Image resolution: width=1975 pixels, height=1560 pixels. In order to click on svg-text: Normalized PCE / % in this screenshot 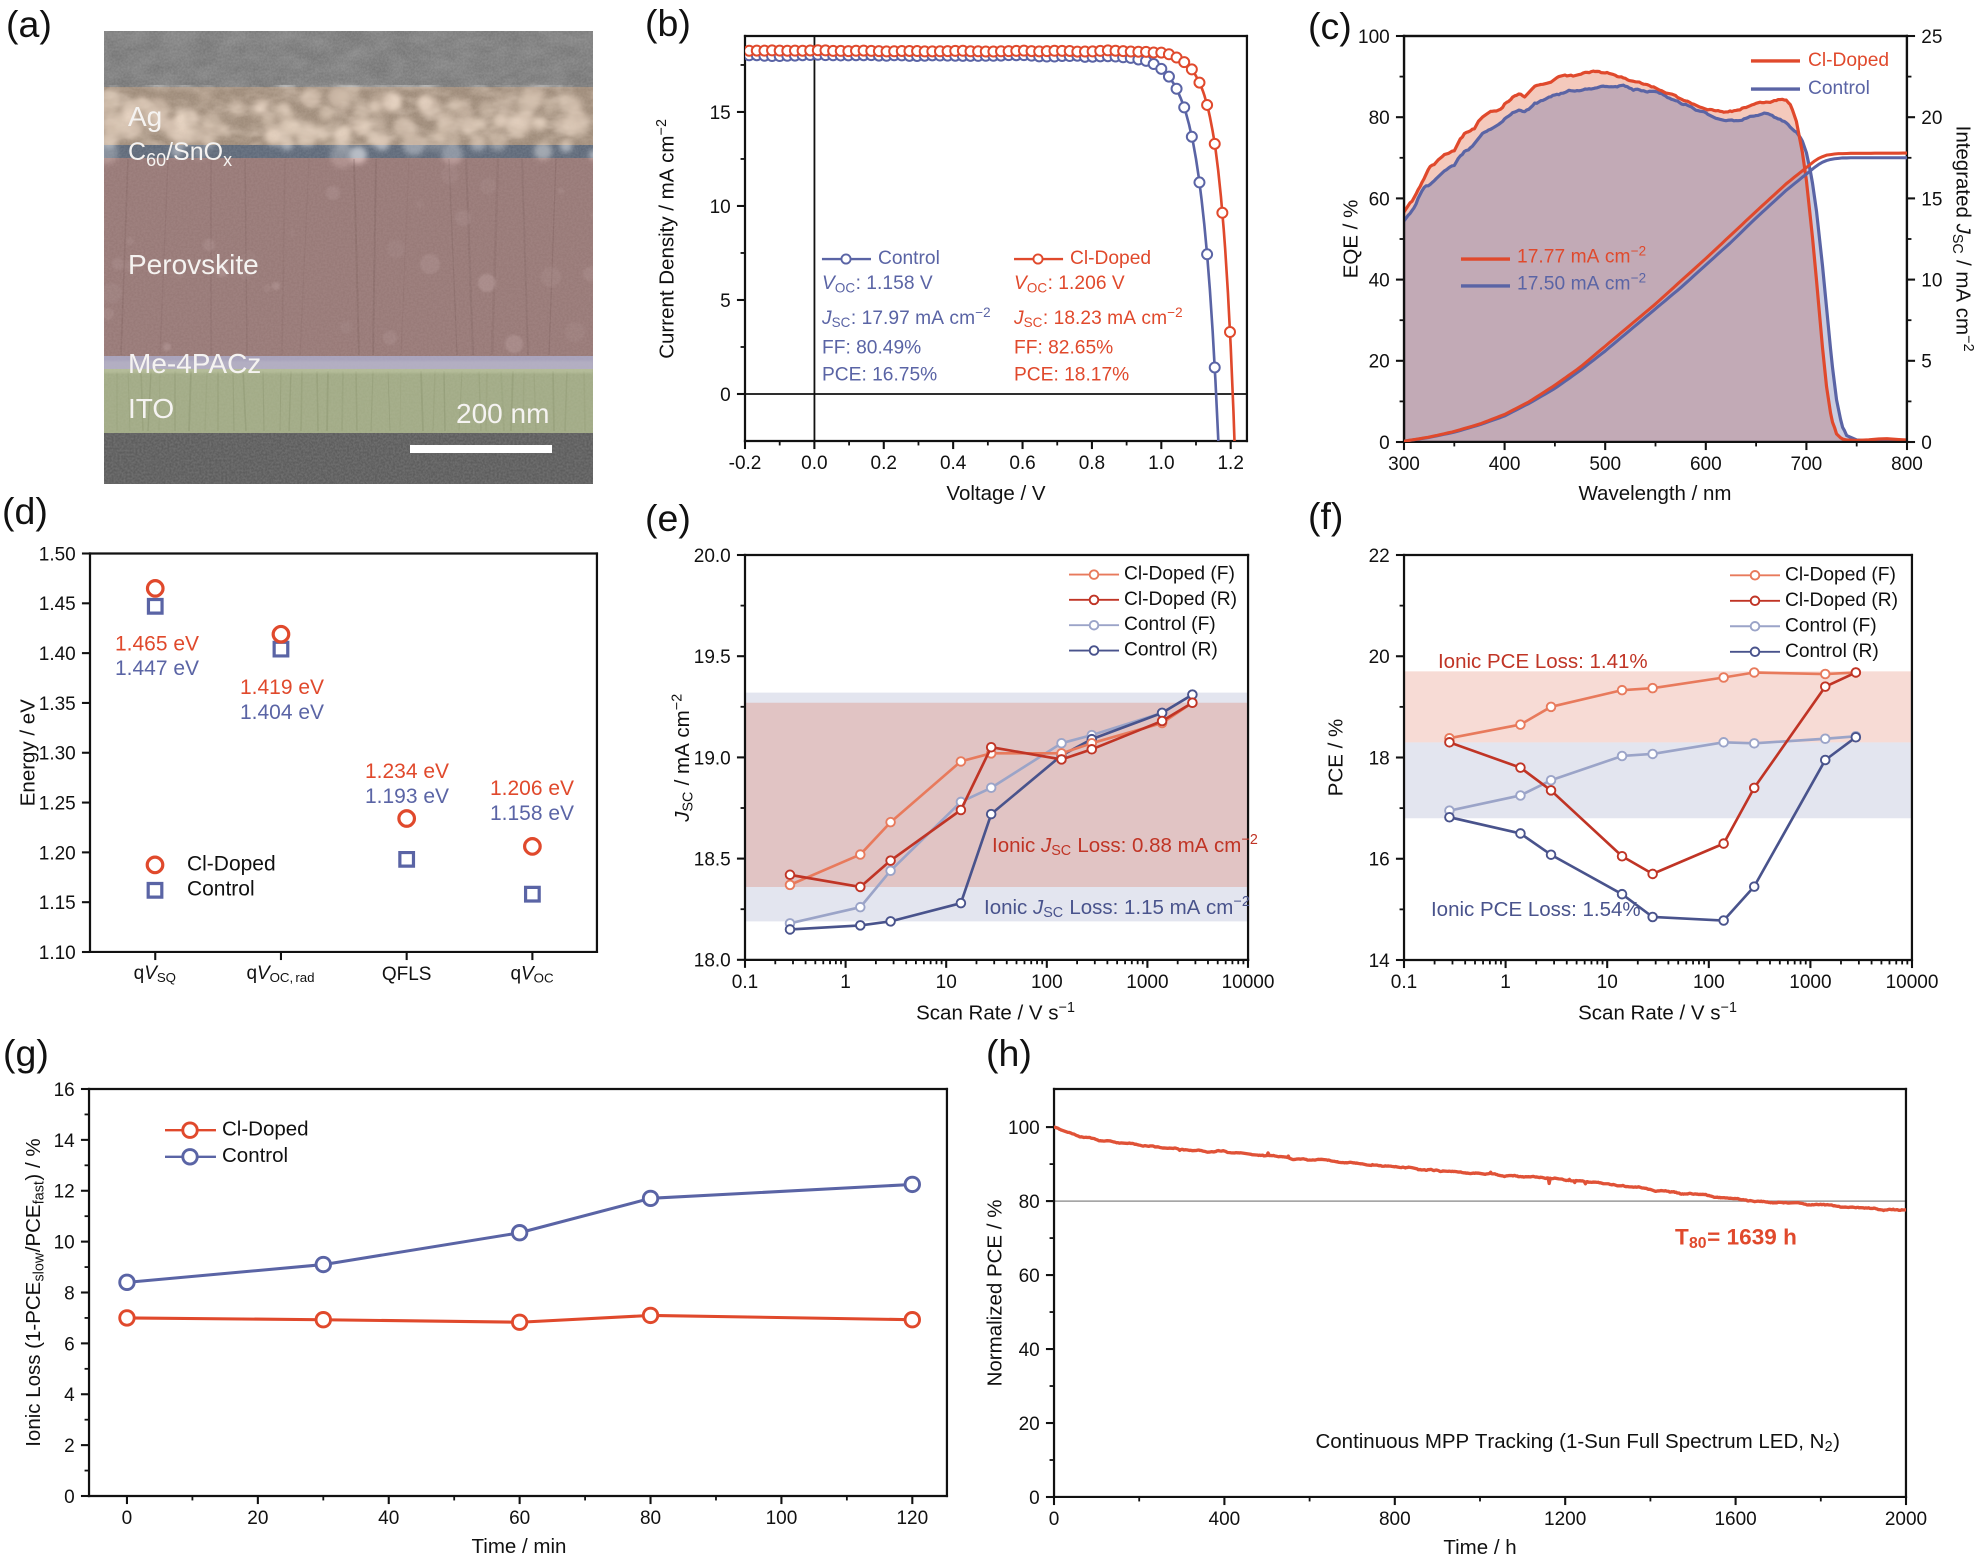, I will do `click(994, 1293)`.